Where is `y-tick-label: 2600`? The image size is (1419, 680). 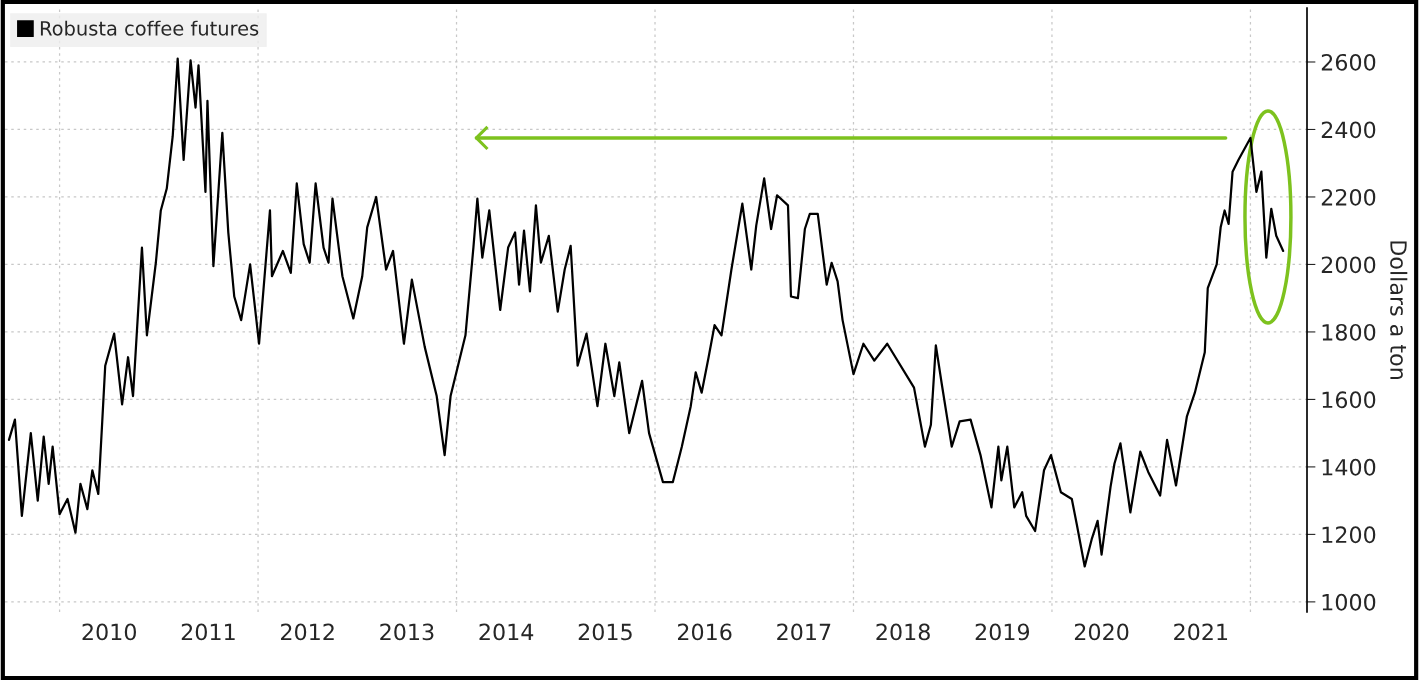 y-tick-label: 2600 is located at coordinates (1348, 62).